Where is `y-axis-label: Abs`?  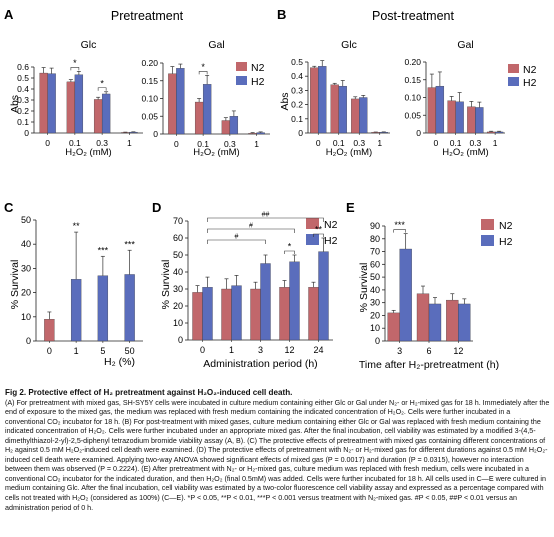 y-axis-label: Abs is located at coordinates (15, 104).